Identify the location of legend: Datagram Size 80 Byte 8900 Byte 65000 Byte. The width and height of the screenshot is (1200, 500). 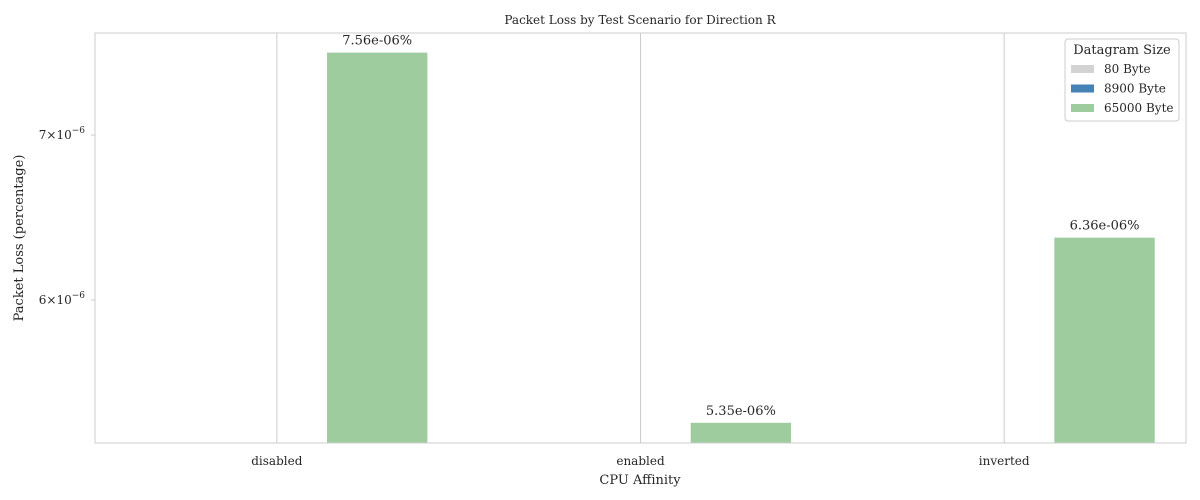
(1122, 80).